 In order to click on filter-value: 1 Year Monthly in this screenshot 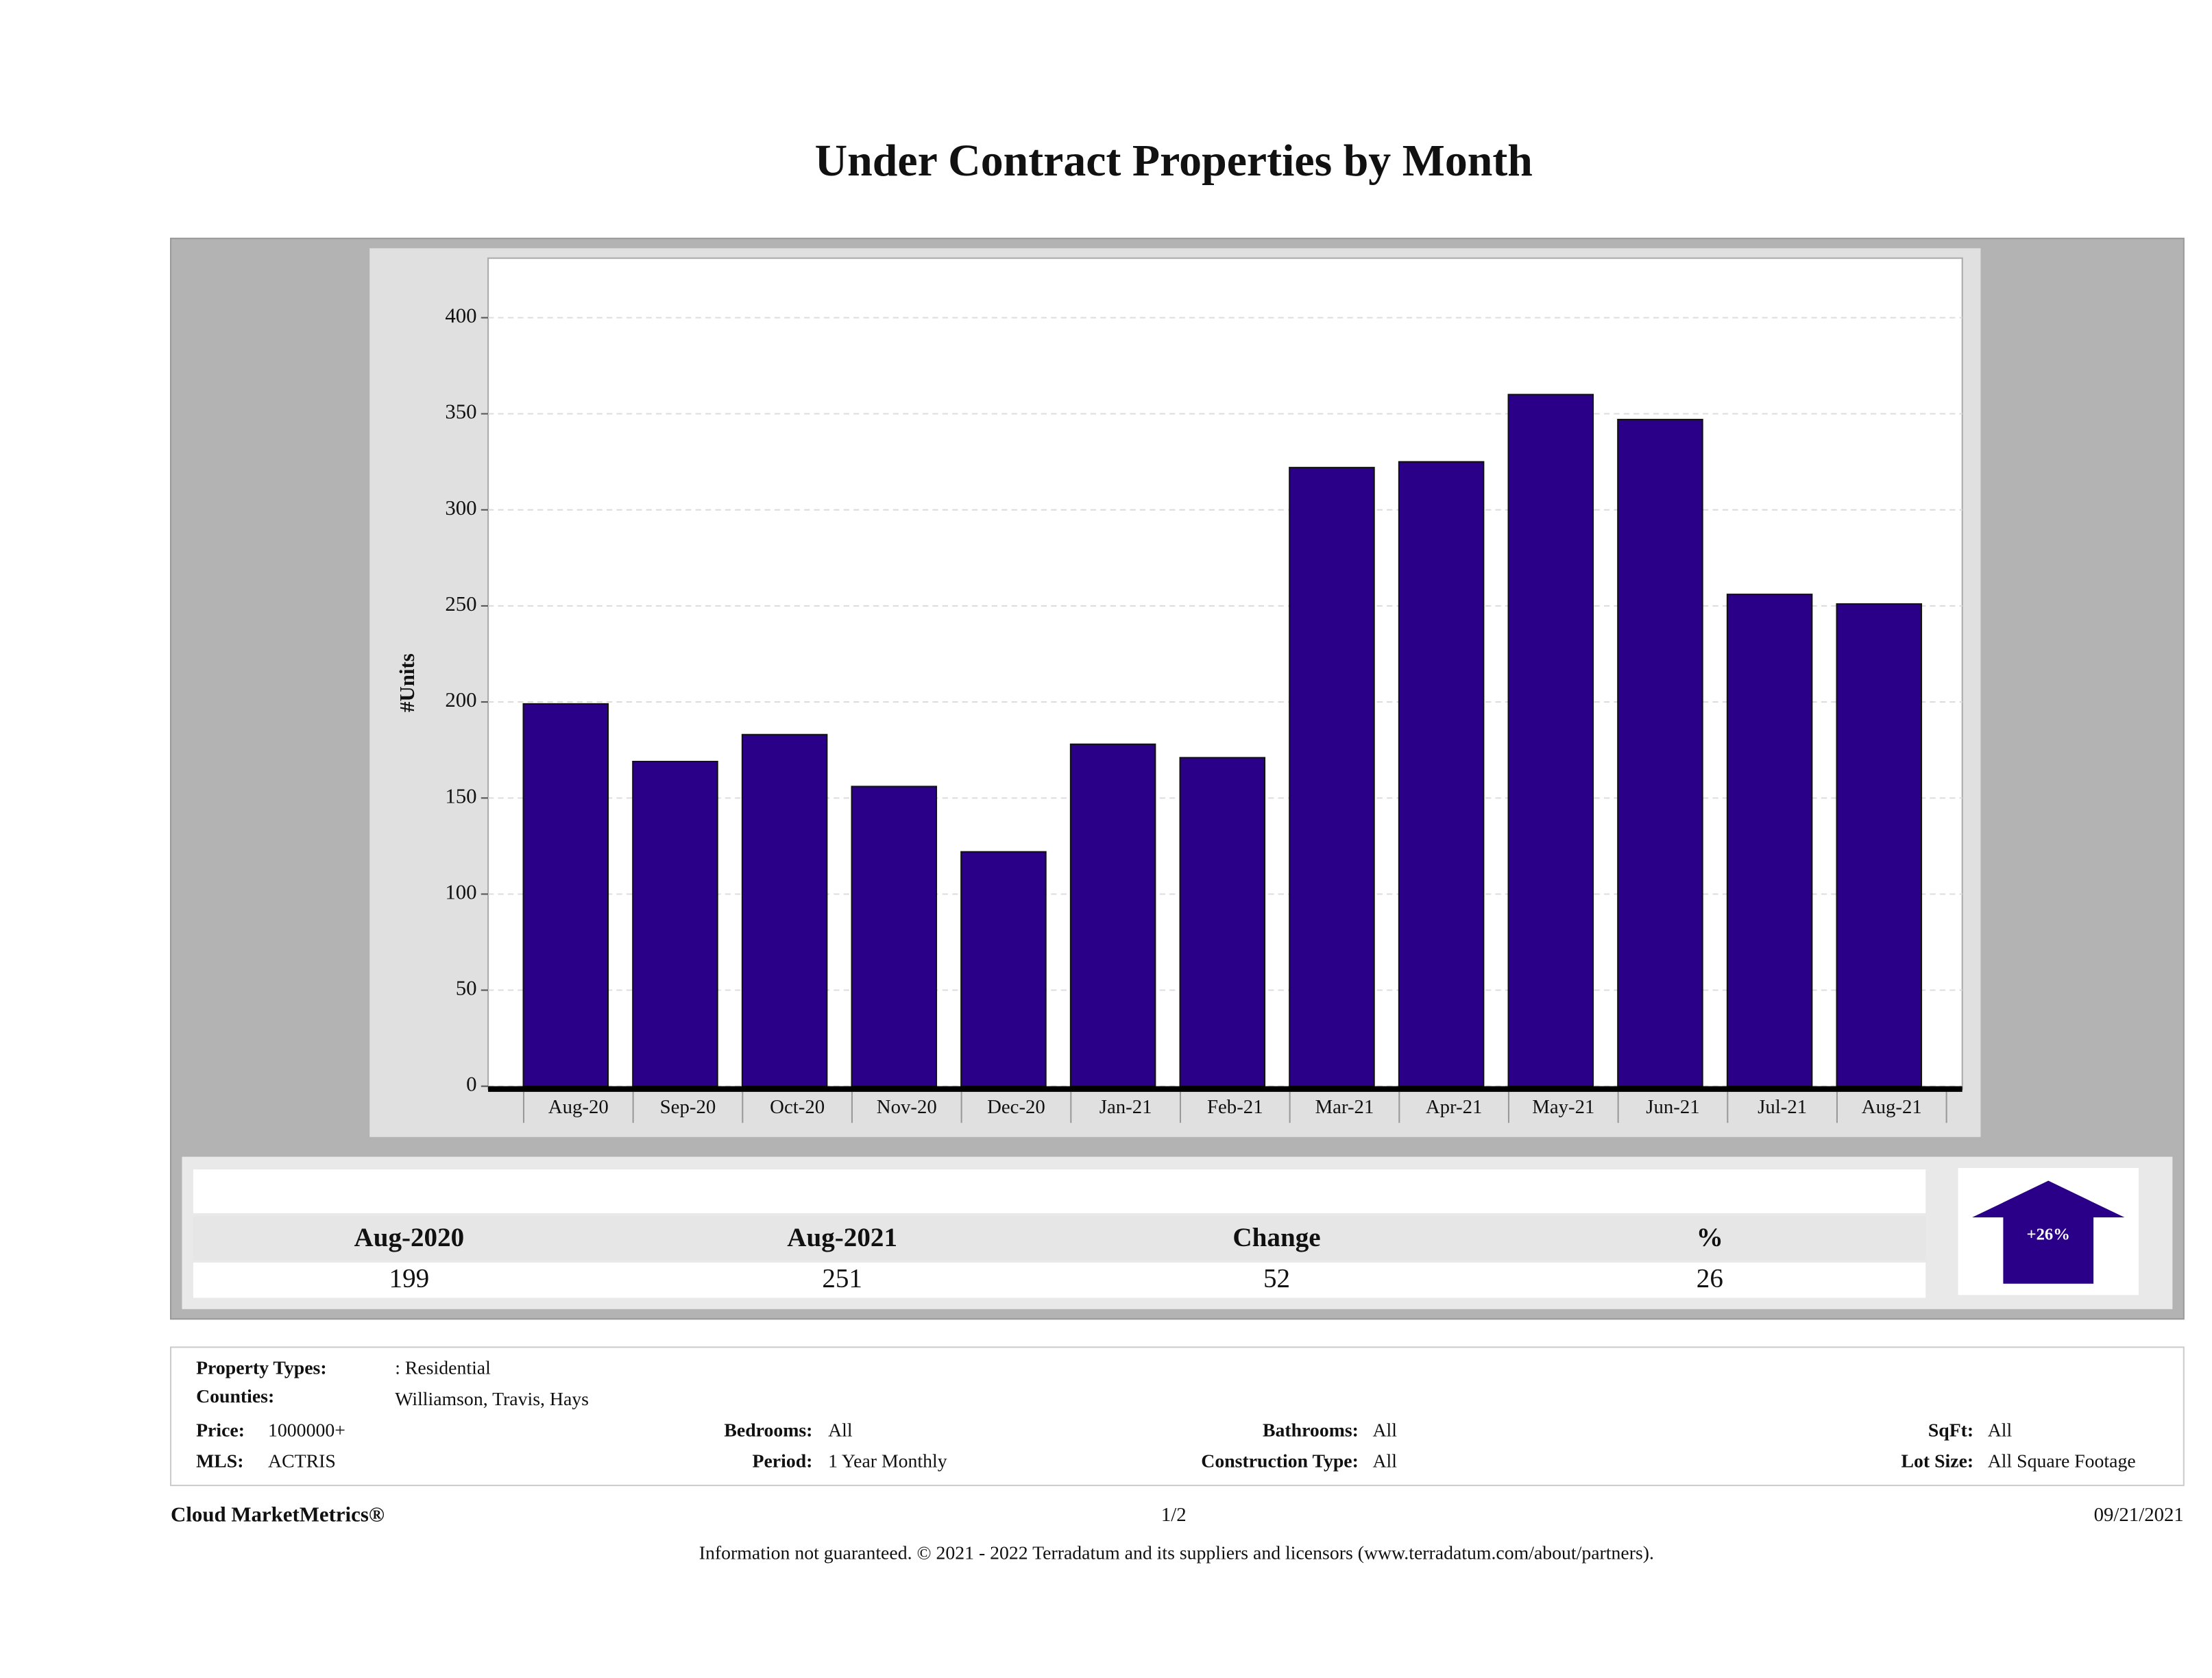, I will do `click(888, 1461)`.